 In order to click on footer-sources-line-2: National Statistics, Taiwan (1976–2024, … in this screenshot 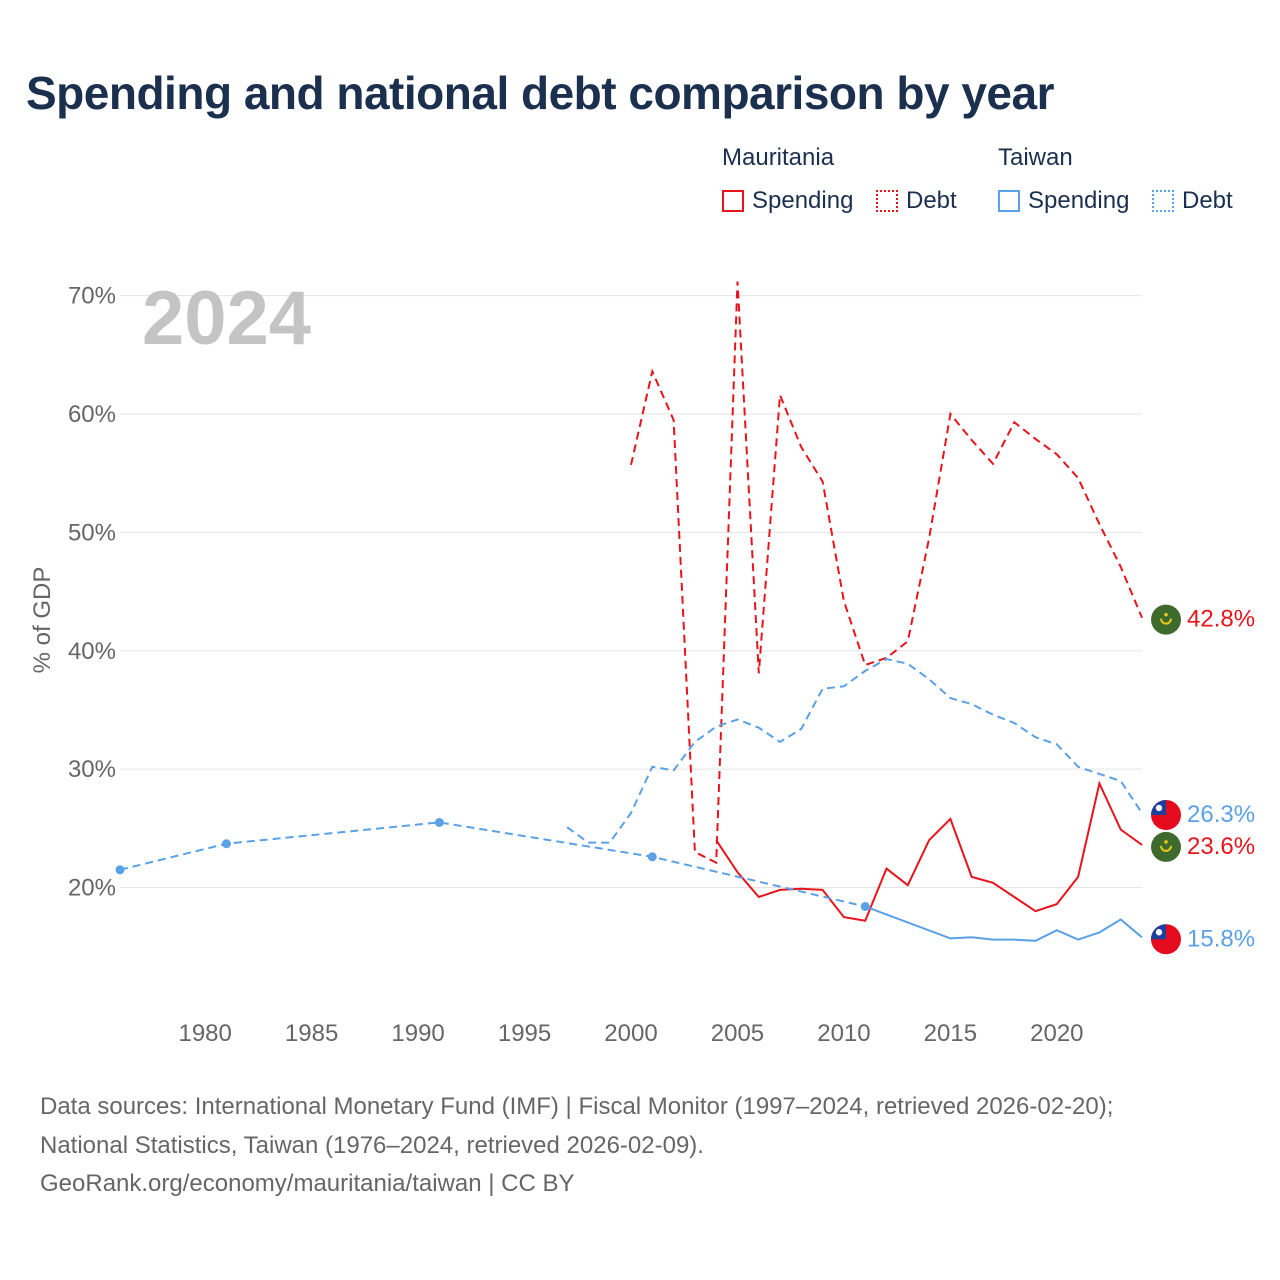, I will do `click(372, 1145)`.